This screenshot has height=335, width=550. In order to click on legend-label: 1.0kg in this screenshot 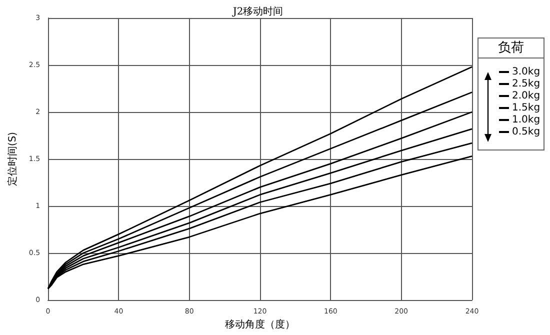, I will do `click(526, 120)`.